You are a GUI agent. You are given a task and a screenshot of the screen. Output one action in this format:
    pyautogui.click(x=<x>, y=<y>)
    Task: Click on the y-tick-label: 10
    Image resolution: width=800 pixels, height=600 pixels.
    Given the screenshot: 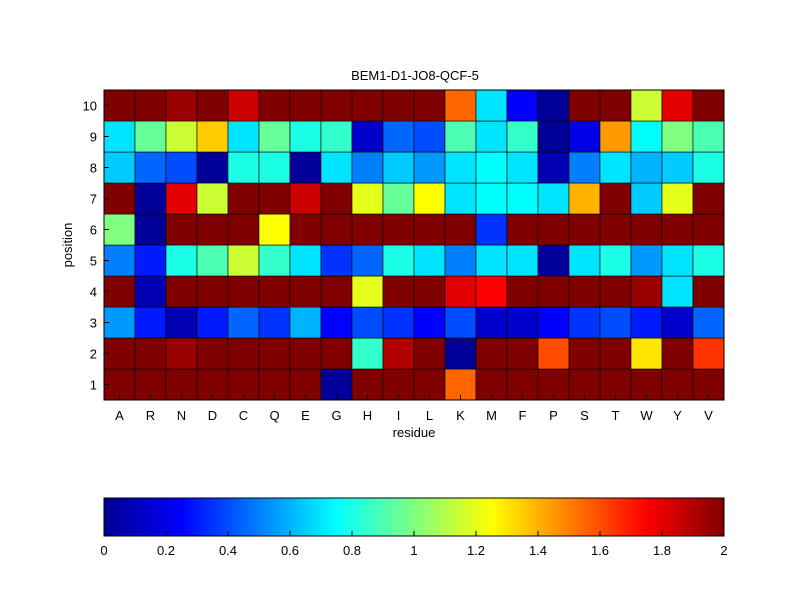 What is the action you would take?
    pyautogui.click(x=90, y=106)
    